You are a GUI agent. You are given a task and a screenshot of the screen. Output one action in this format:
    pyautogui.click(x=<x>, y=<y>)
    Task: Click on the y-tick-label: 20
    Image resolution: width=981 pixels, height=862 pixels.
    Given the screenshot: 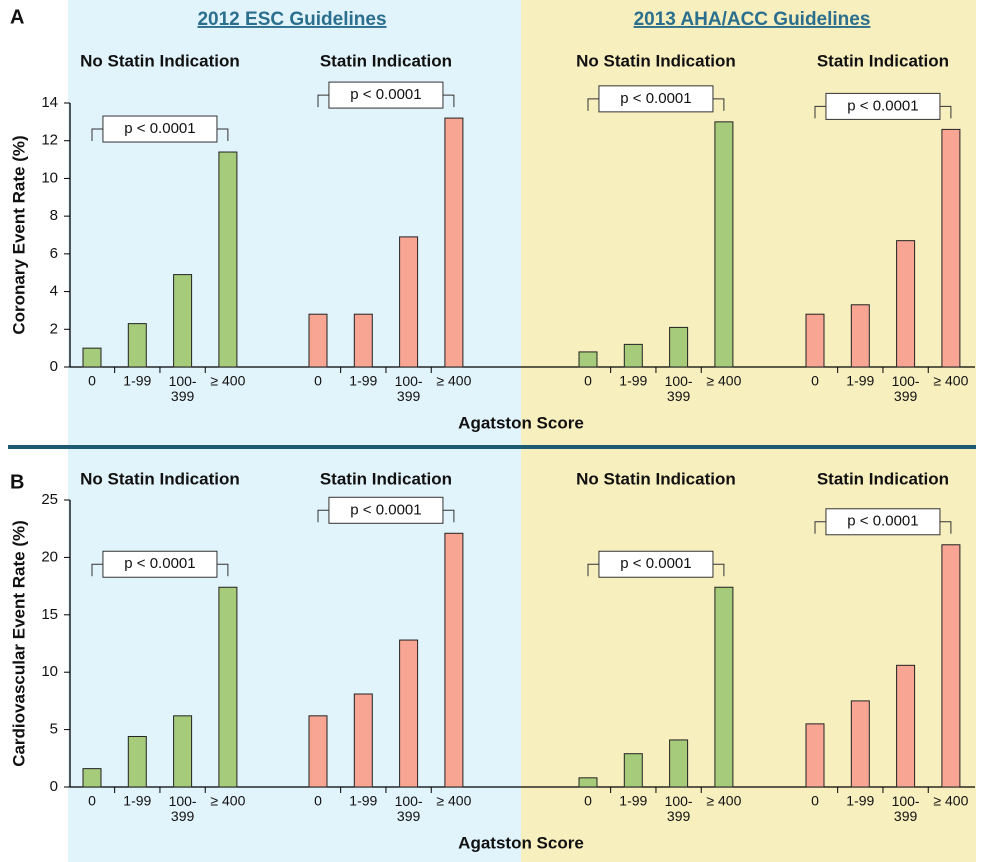 What is the action you would take?
    pyautogui.click(x=49, y=556)
    